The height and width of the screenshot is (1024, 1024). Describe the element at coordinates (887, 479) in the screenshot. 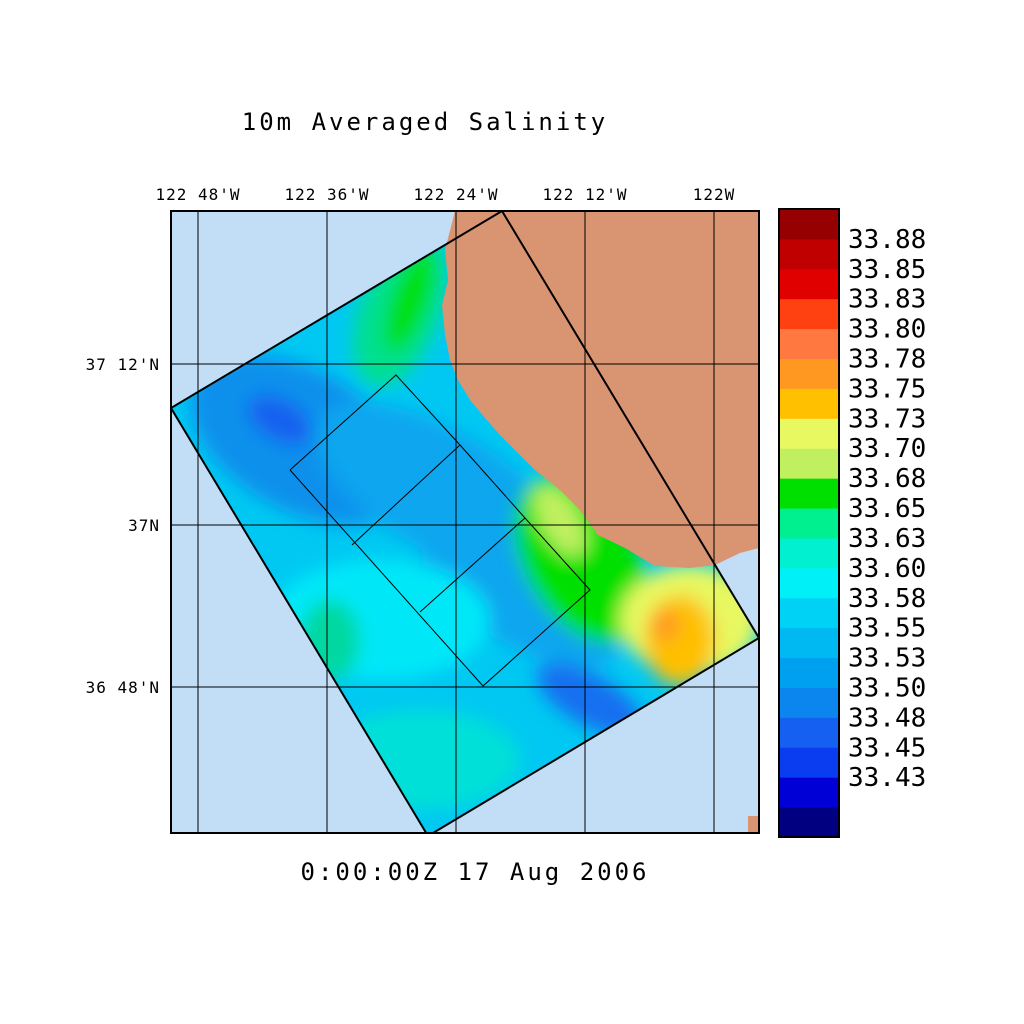

I see `colorbar-label: 33.68` at that location.